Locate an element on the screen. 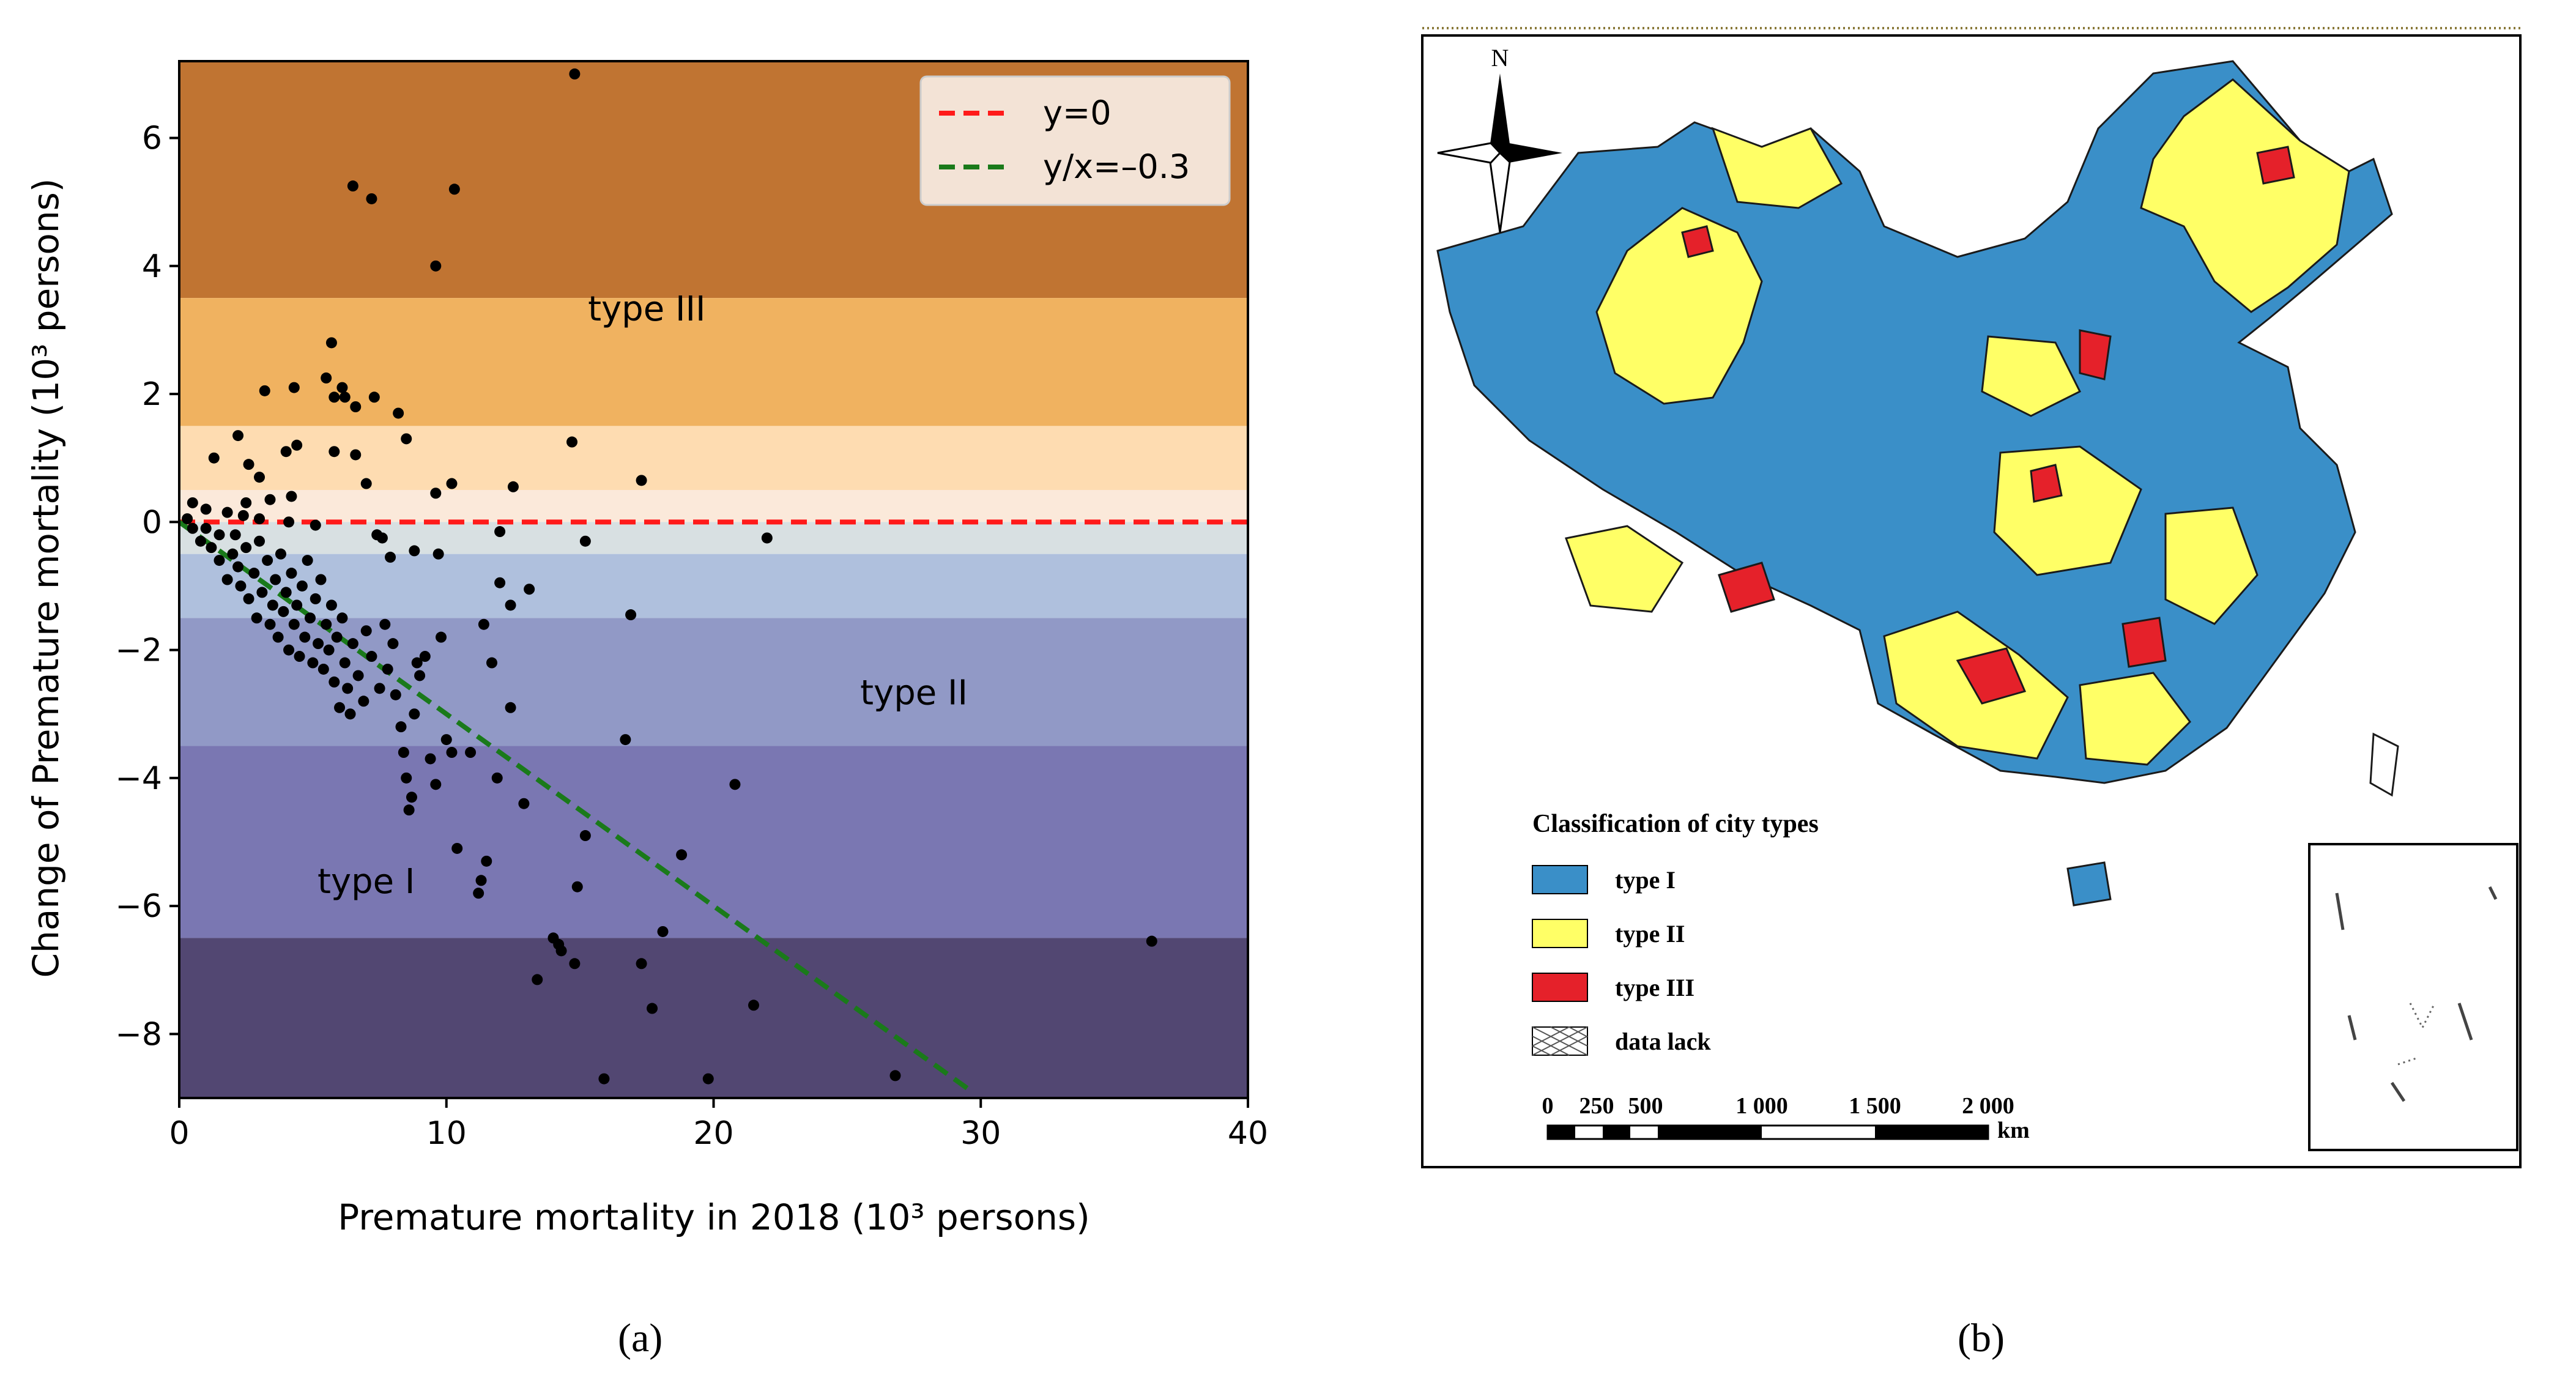 Image resolution: width=2576 pixels, height=1380 pixels. scale-bar: 0 250 500 1 000 1 500 2 000 km is located at coordinates (1786, 1118).